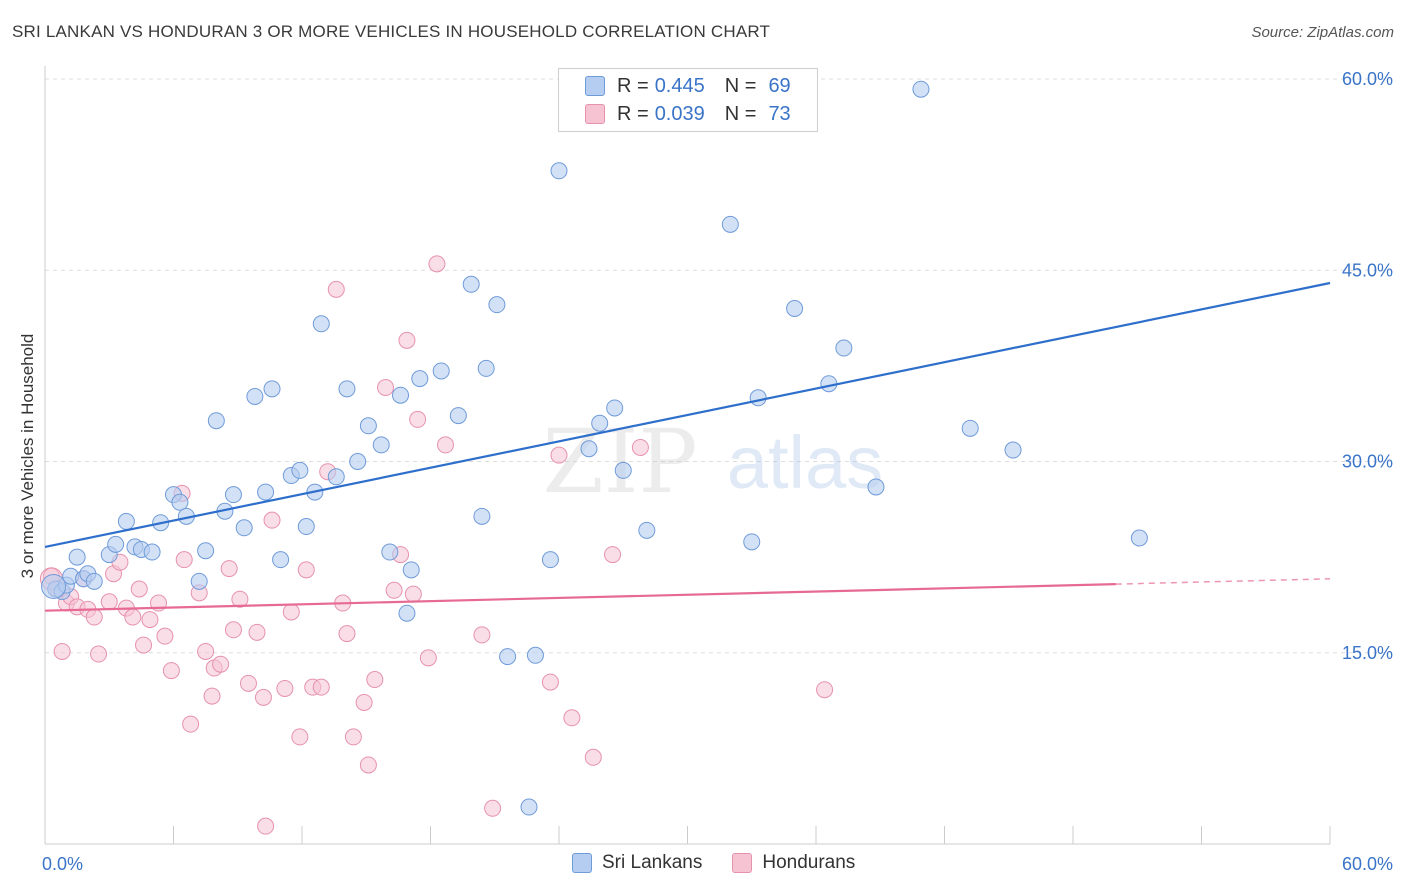 This screenshot has width=1406, height=892. Describe the element at coordinates (633, 85) in the screenshot. I see `r-label: R =` at that location.